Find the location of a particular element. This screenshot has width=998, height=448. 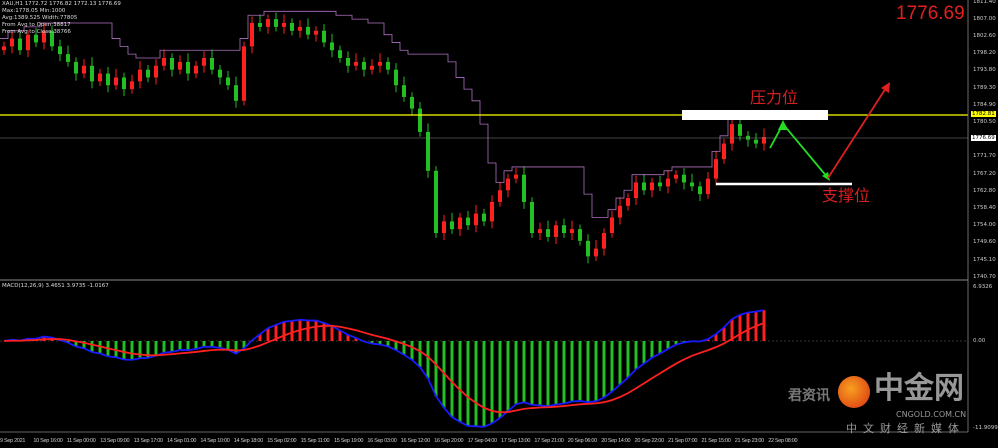

time-axis-label: 9 Sep 2021 is located at coordinates (13, 441).